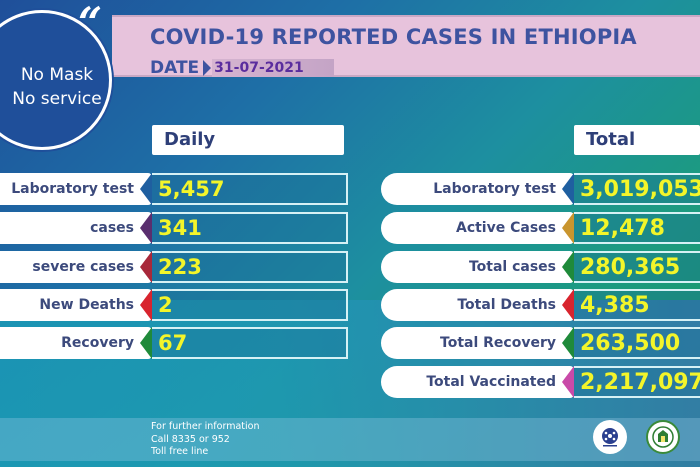 This screenshot has width=700, height=467. What do you see at coordinates (250, 343) in the screenshot?
I see `row-value: 67` at bounding box center [250, 343].